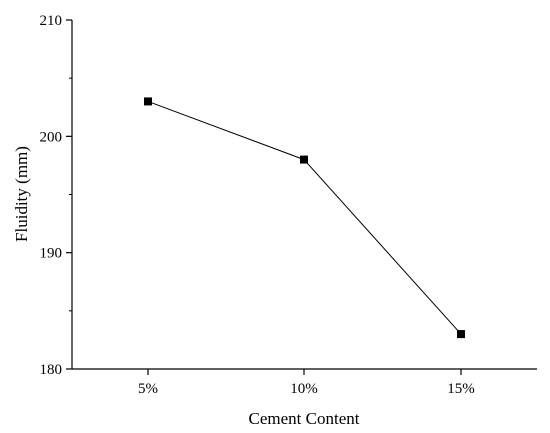 The width and height of the screenshot is (550, 433). What do you see at coordinates (51, 370) in the screenshot?
I see `y-tick-label: 180` at bounding box center [51, 370].